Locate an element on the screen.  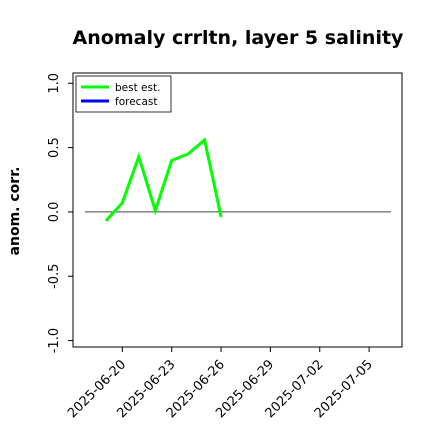
legend-label-best-est: best est. is located at coordinates (137, 88).